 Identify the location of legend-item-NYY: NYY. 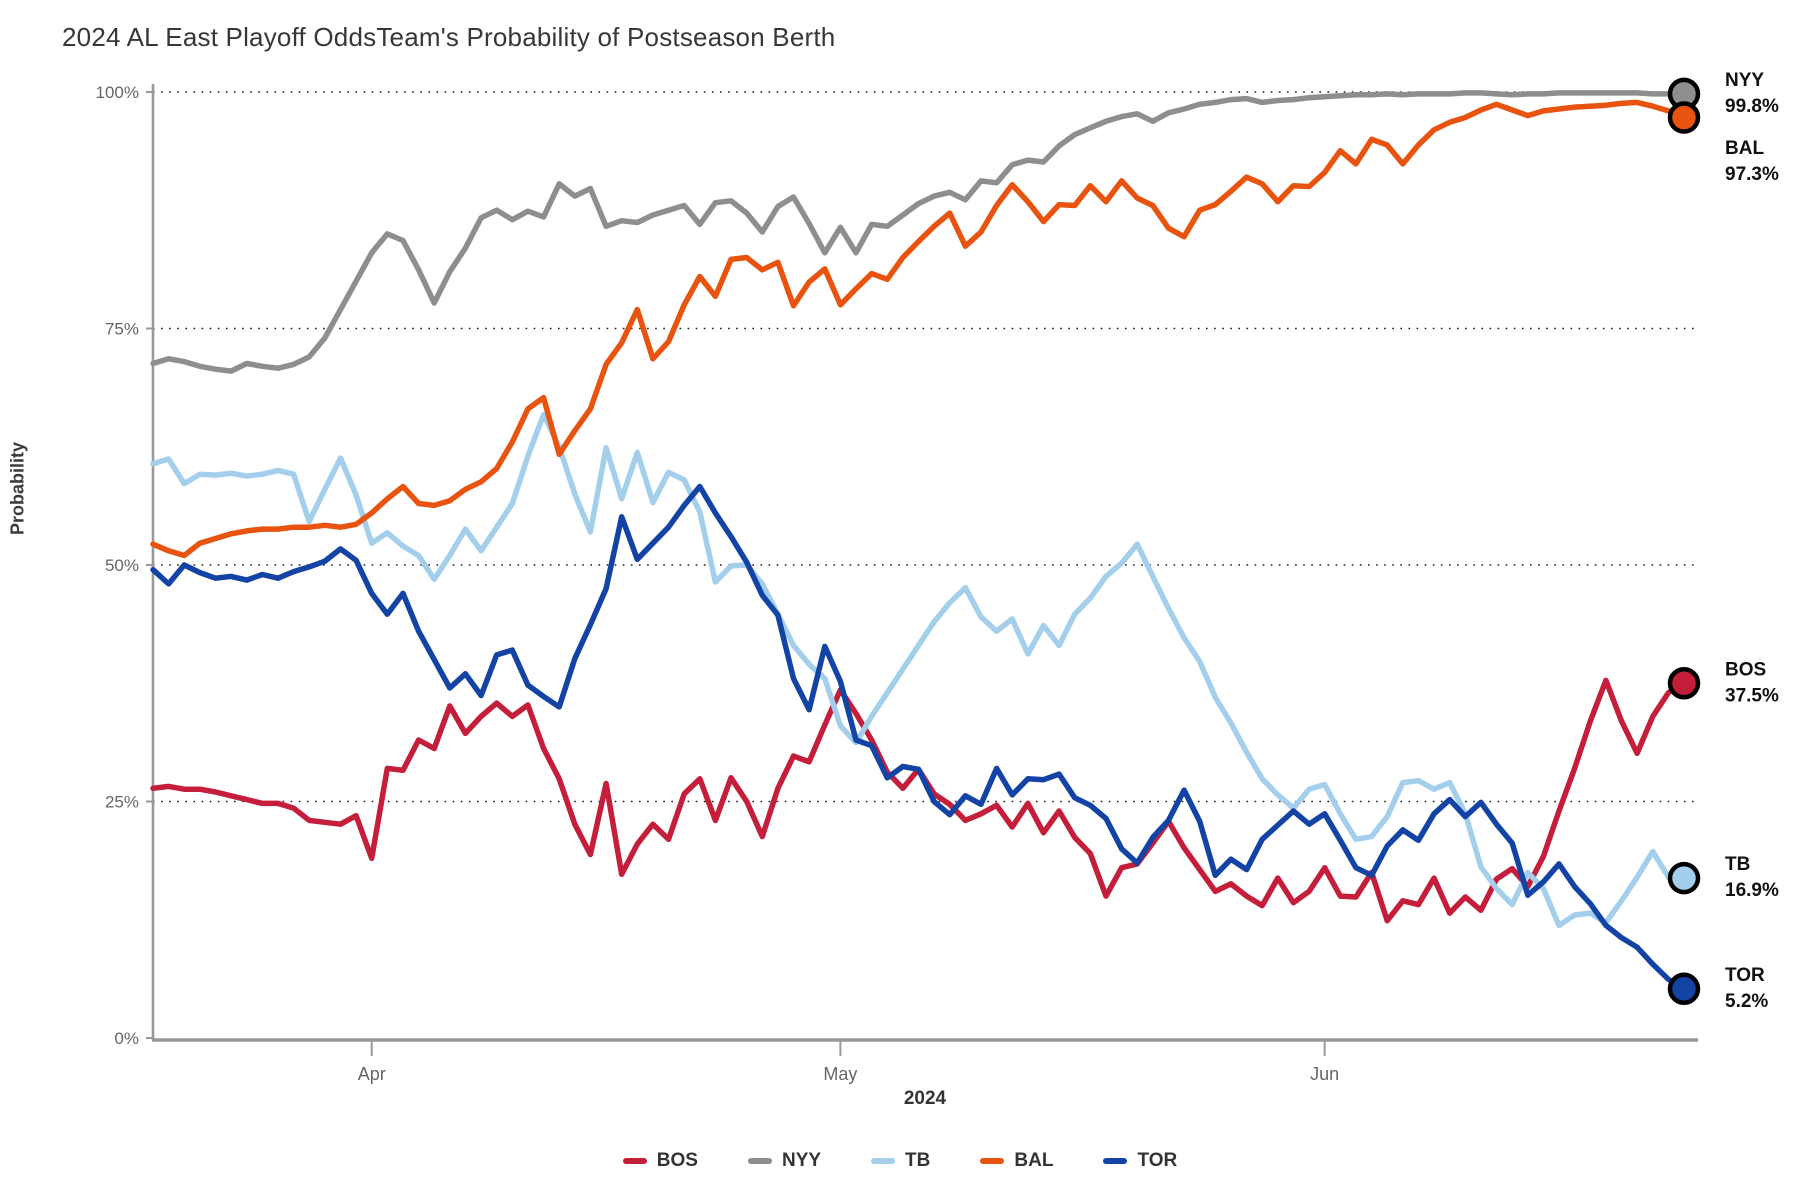
(784, 1161).